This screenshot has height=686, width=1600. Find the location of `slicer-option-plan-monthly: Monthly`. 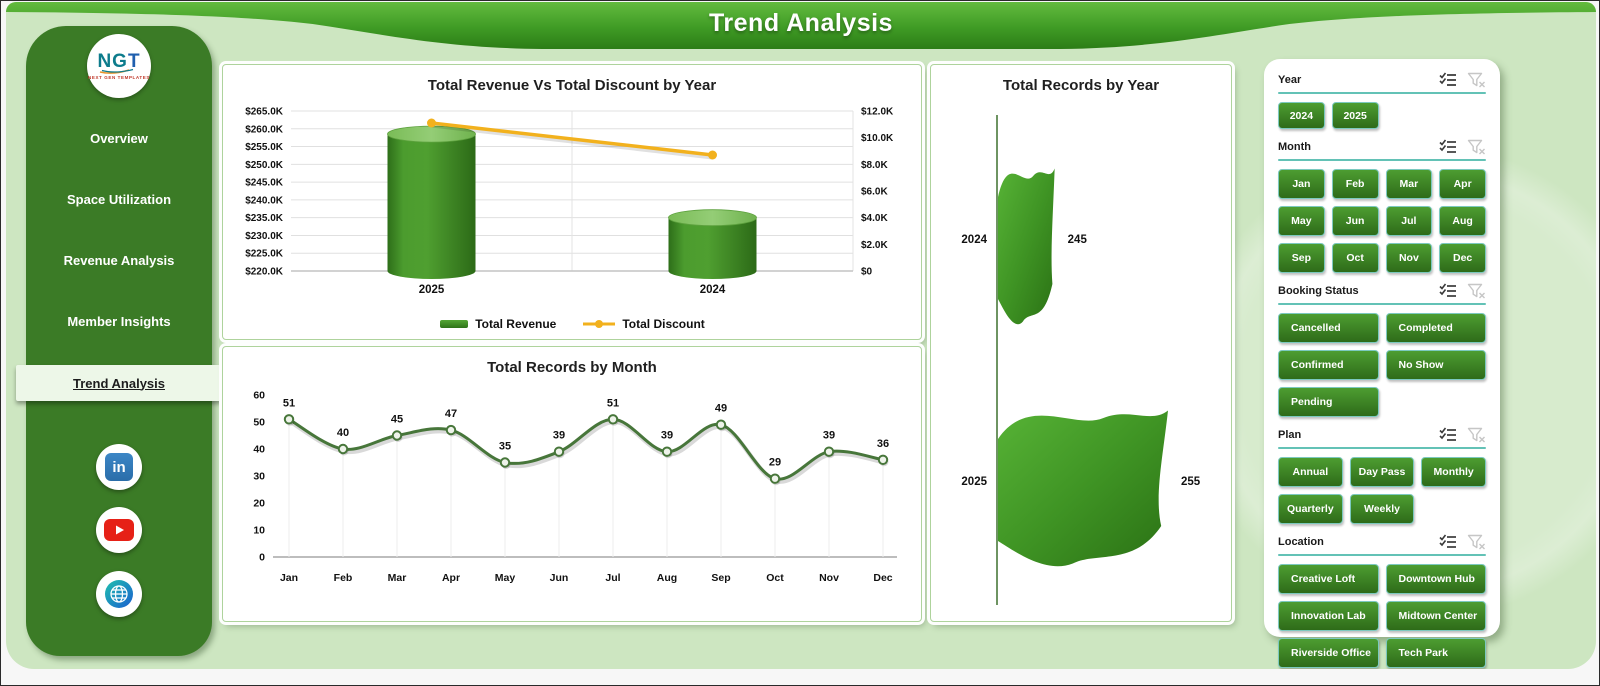

slicer-option-plan-monthly: Monthly is located at coordinates (1453, 472).